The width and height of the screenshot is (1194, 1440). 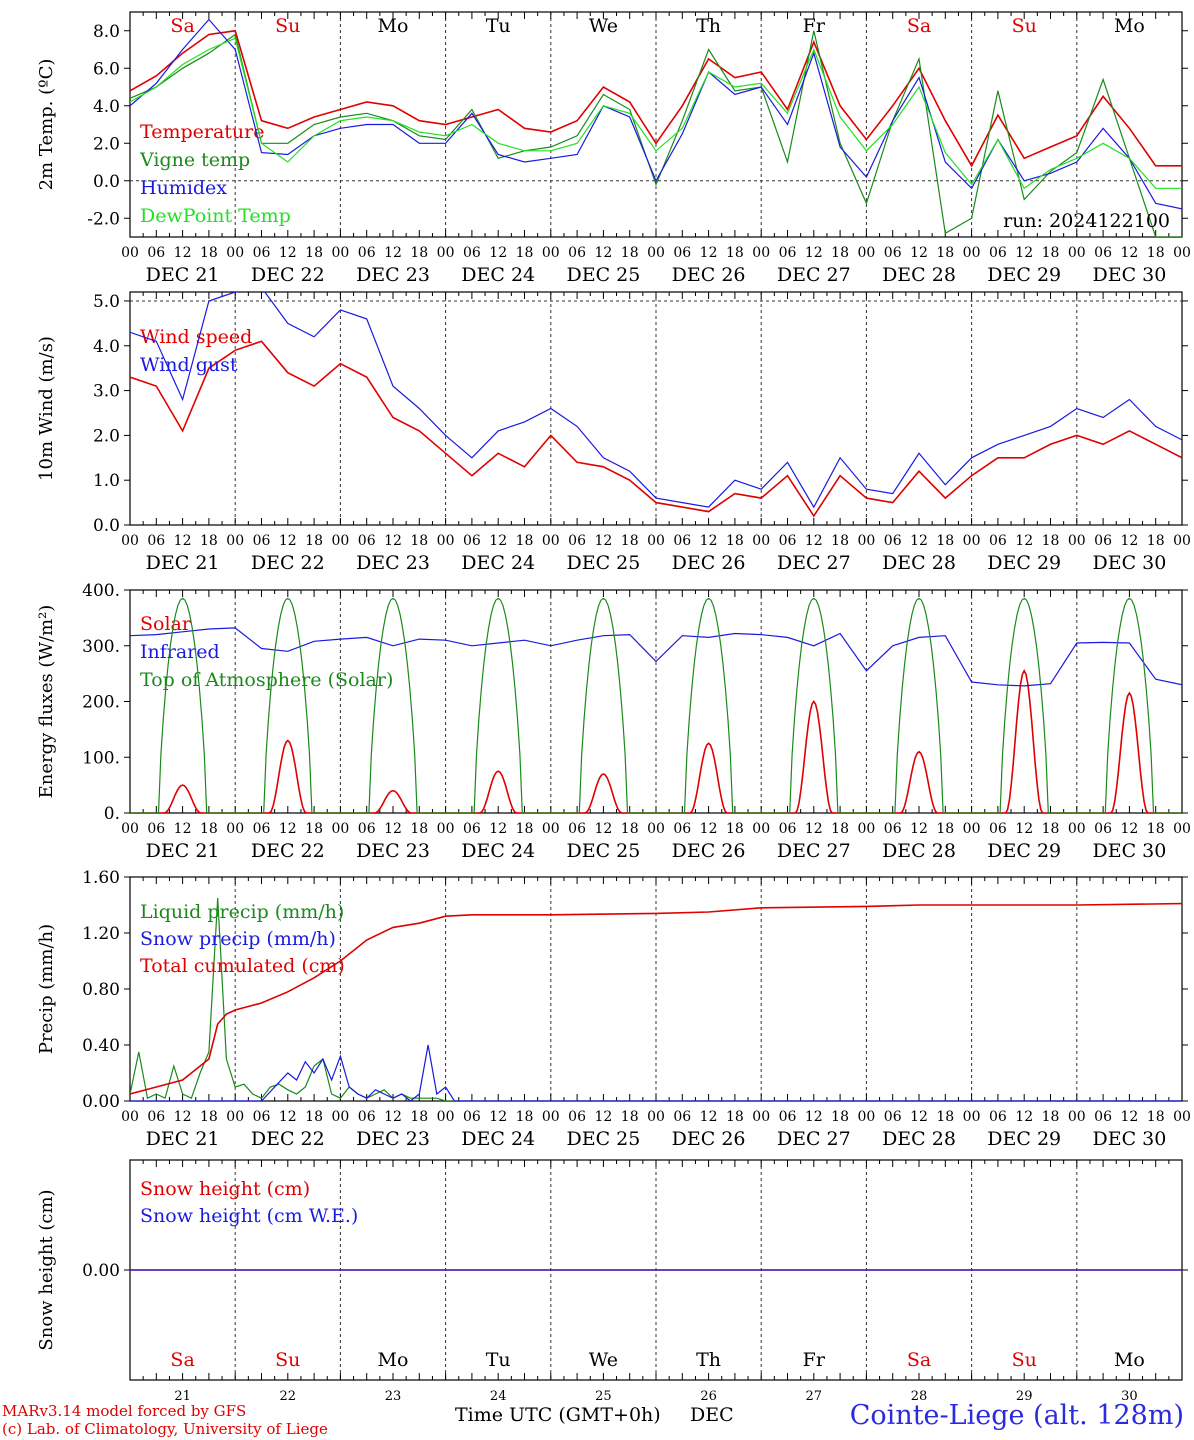 I want to click on y-tick-label: 0.00, so click(x=101, y=1102).